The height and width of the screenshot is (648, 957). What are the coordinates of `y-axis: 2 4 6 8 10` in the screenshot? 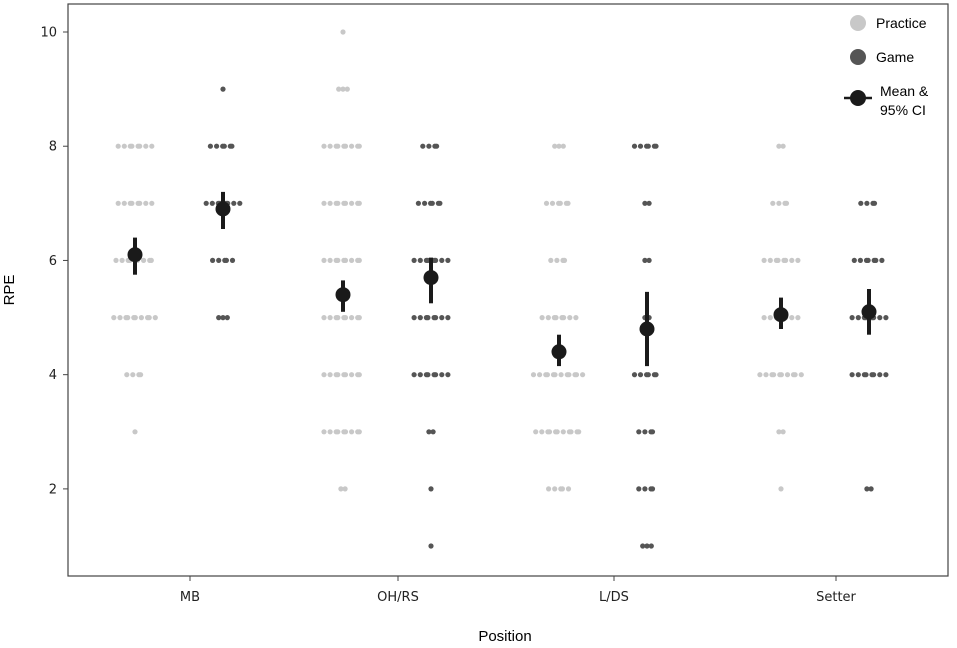 It's located at (54, 261).